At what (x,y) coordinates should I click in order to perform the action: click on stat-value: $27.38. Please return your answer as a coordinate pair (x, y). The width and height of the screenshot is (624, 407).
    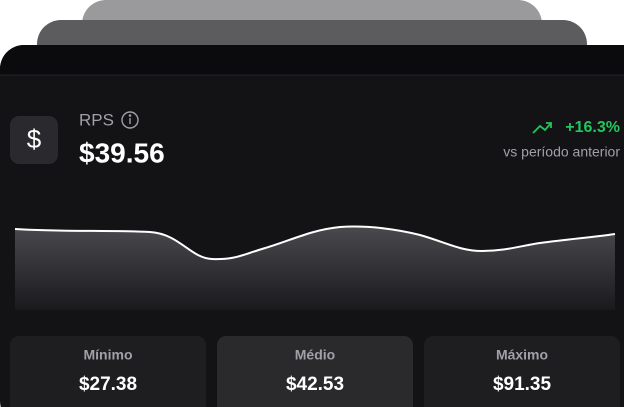
    Looking at the image, I should click on (108, 384).